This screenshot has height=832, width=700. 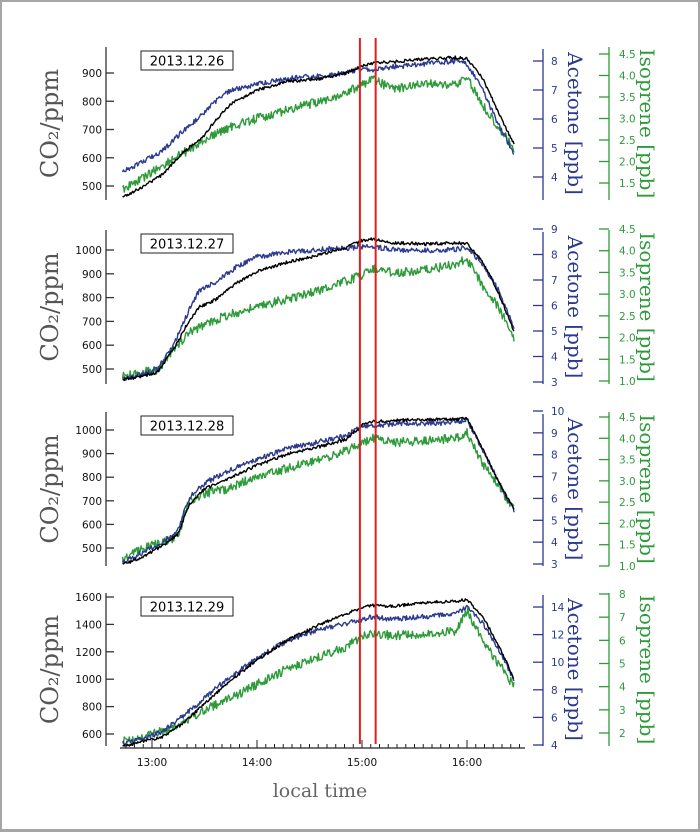 I want to click on isoprene-line, so click(x=318, y=676).